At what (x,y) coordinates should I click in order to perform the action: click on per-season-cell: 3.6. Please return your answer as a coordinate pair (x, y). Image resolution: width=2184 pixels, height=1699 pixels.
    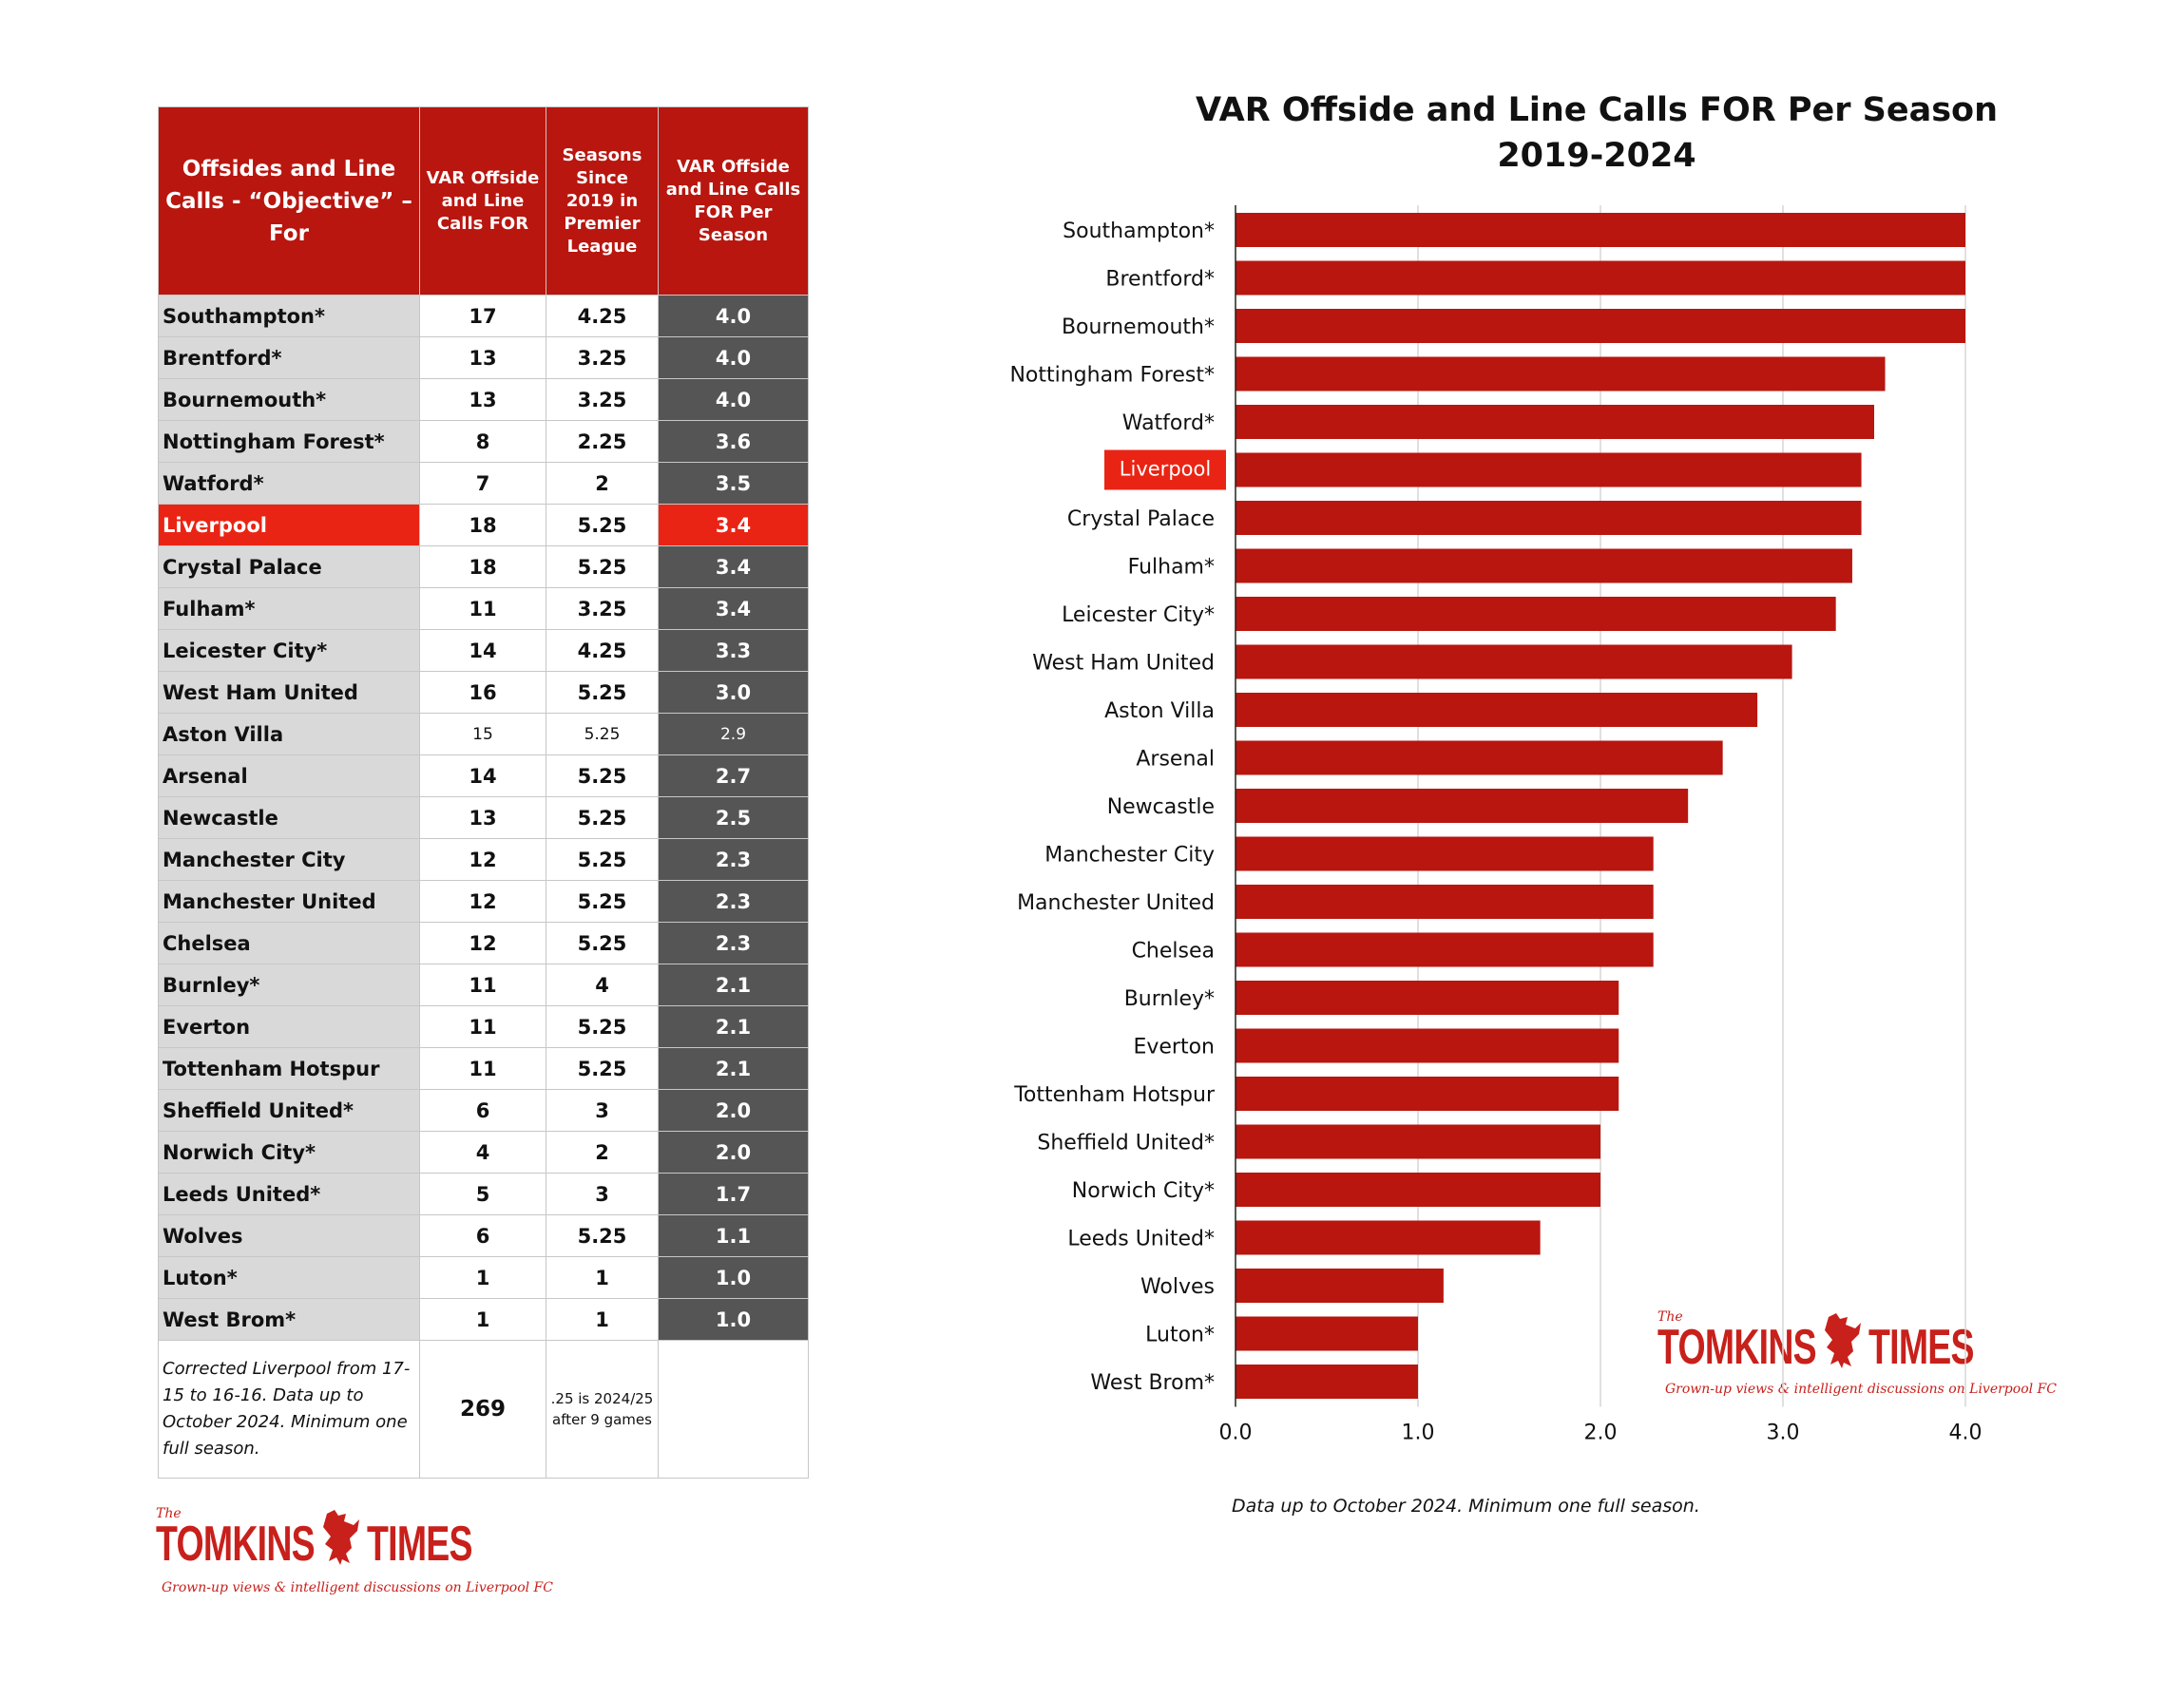
    Looking at the image, I should click on (733, 441).